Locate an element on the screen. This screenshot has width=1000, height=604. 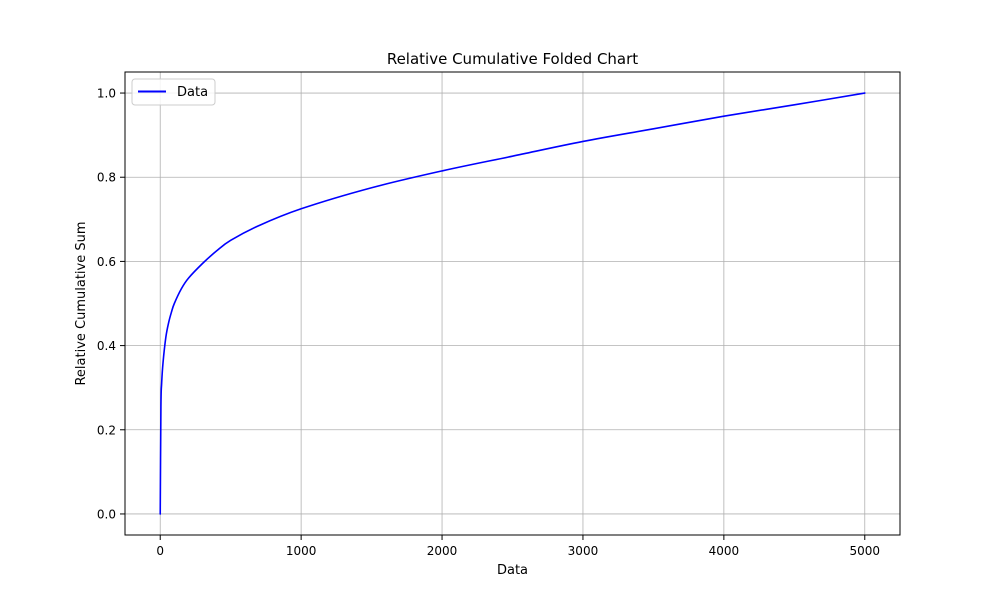
legend-box is located at coordinates (173, 92).